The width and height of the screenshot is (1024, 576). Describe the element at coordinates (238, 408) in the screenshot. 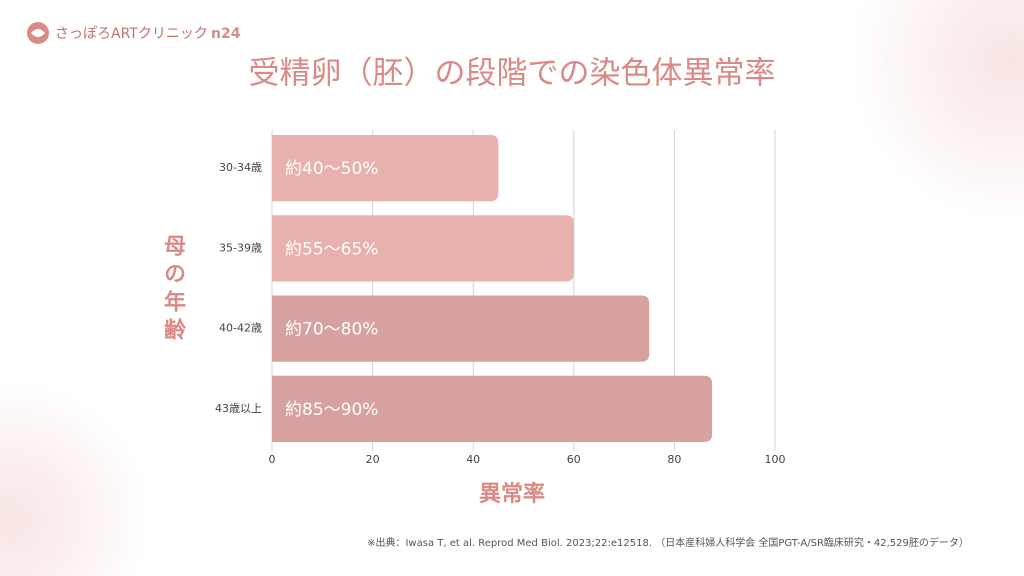

I see `y-tick-label: 43歳以上` at that location.